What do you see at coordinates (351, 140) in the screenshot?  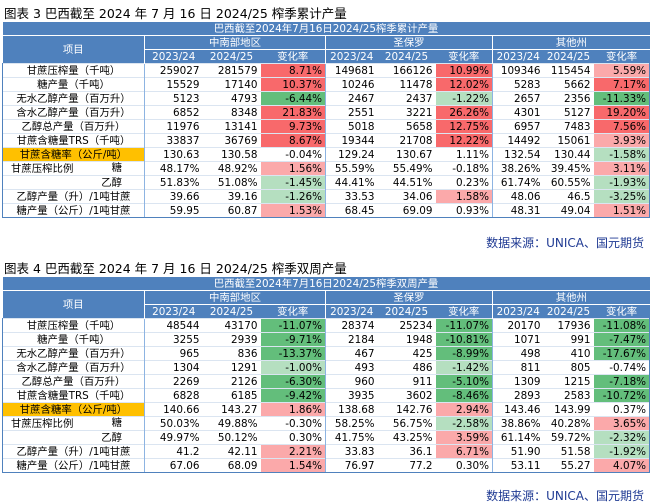 I see `value-cell: 19344` at bounding box center [351, 140].